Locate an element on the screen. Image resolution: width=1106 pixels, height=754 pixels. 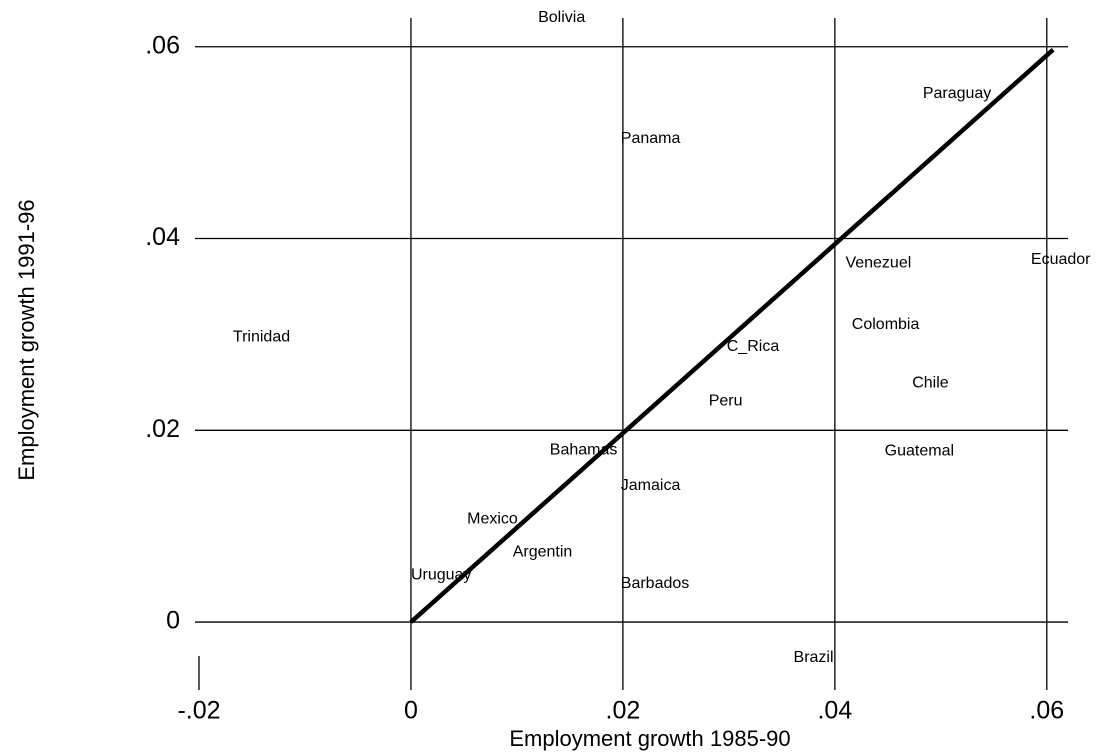
point-label: Venezuel is located at coordinates (878, 263).